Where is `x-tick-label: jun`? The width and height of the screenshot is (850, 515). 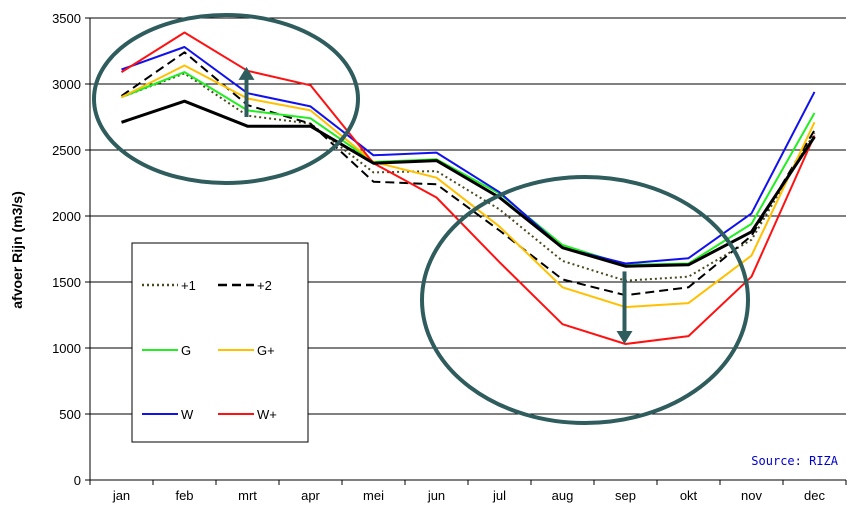
x-tick-label: jun is located at coordinates (436, 495).